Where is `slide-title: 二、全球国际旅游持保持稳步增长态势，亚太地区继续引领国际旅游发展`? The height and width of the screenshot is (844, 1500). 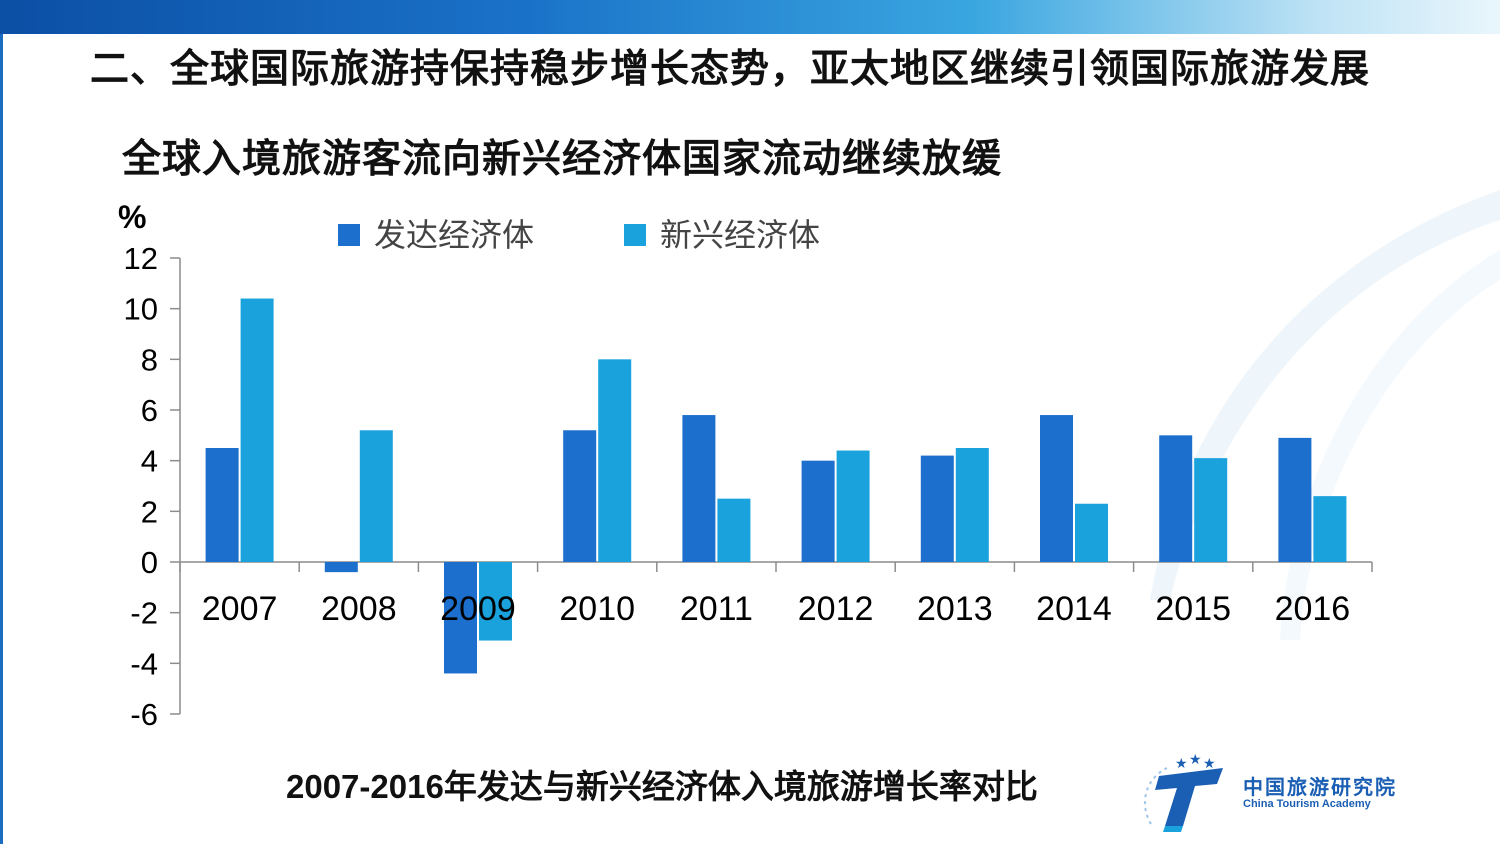
slide-title: 二、全球国际旅游持保持稳步增长态势，亚太地区继续引领国际旅游发展 is located at coordinates (730, 69).